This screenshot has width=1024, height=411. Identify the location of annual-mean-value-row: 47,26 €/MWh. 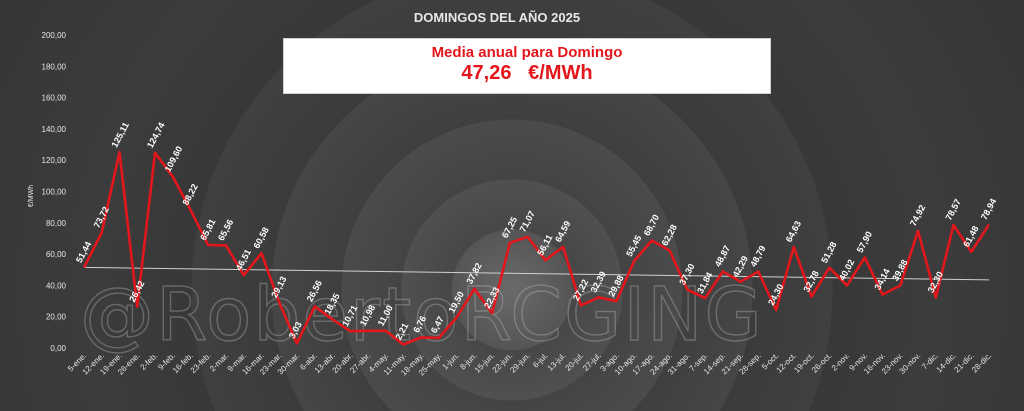
(527, 73).